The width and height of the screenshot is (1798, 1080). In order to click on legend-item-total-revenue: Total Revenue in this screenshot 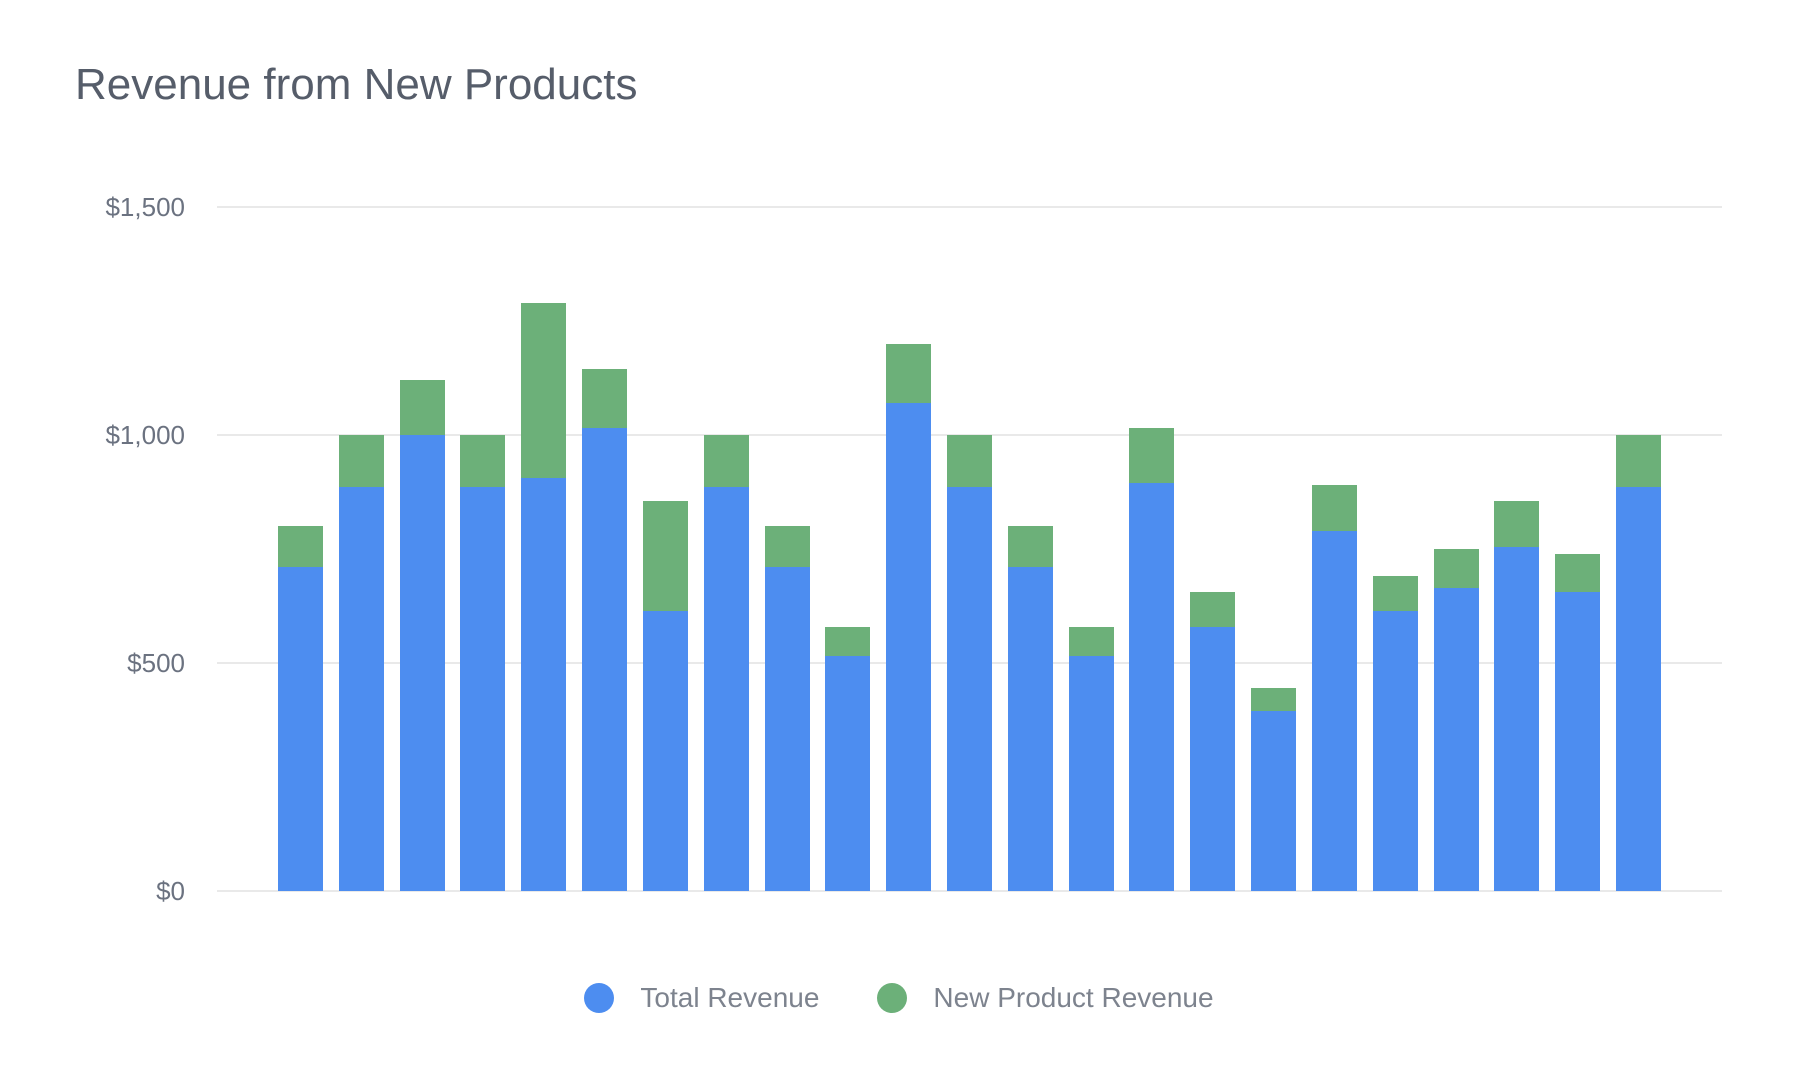, I will do `click(701, 998)`.